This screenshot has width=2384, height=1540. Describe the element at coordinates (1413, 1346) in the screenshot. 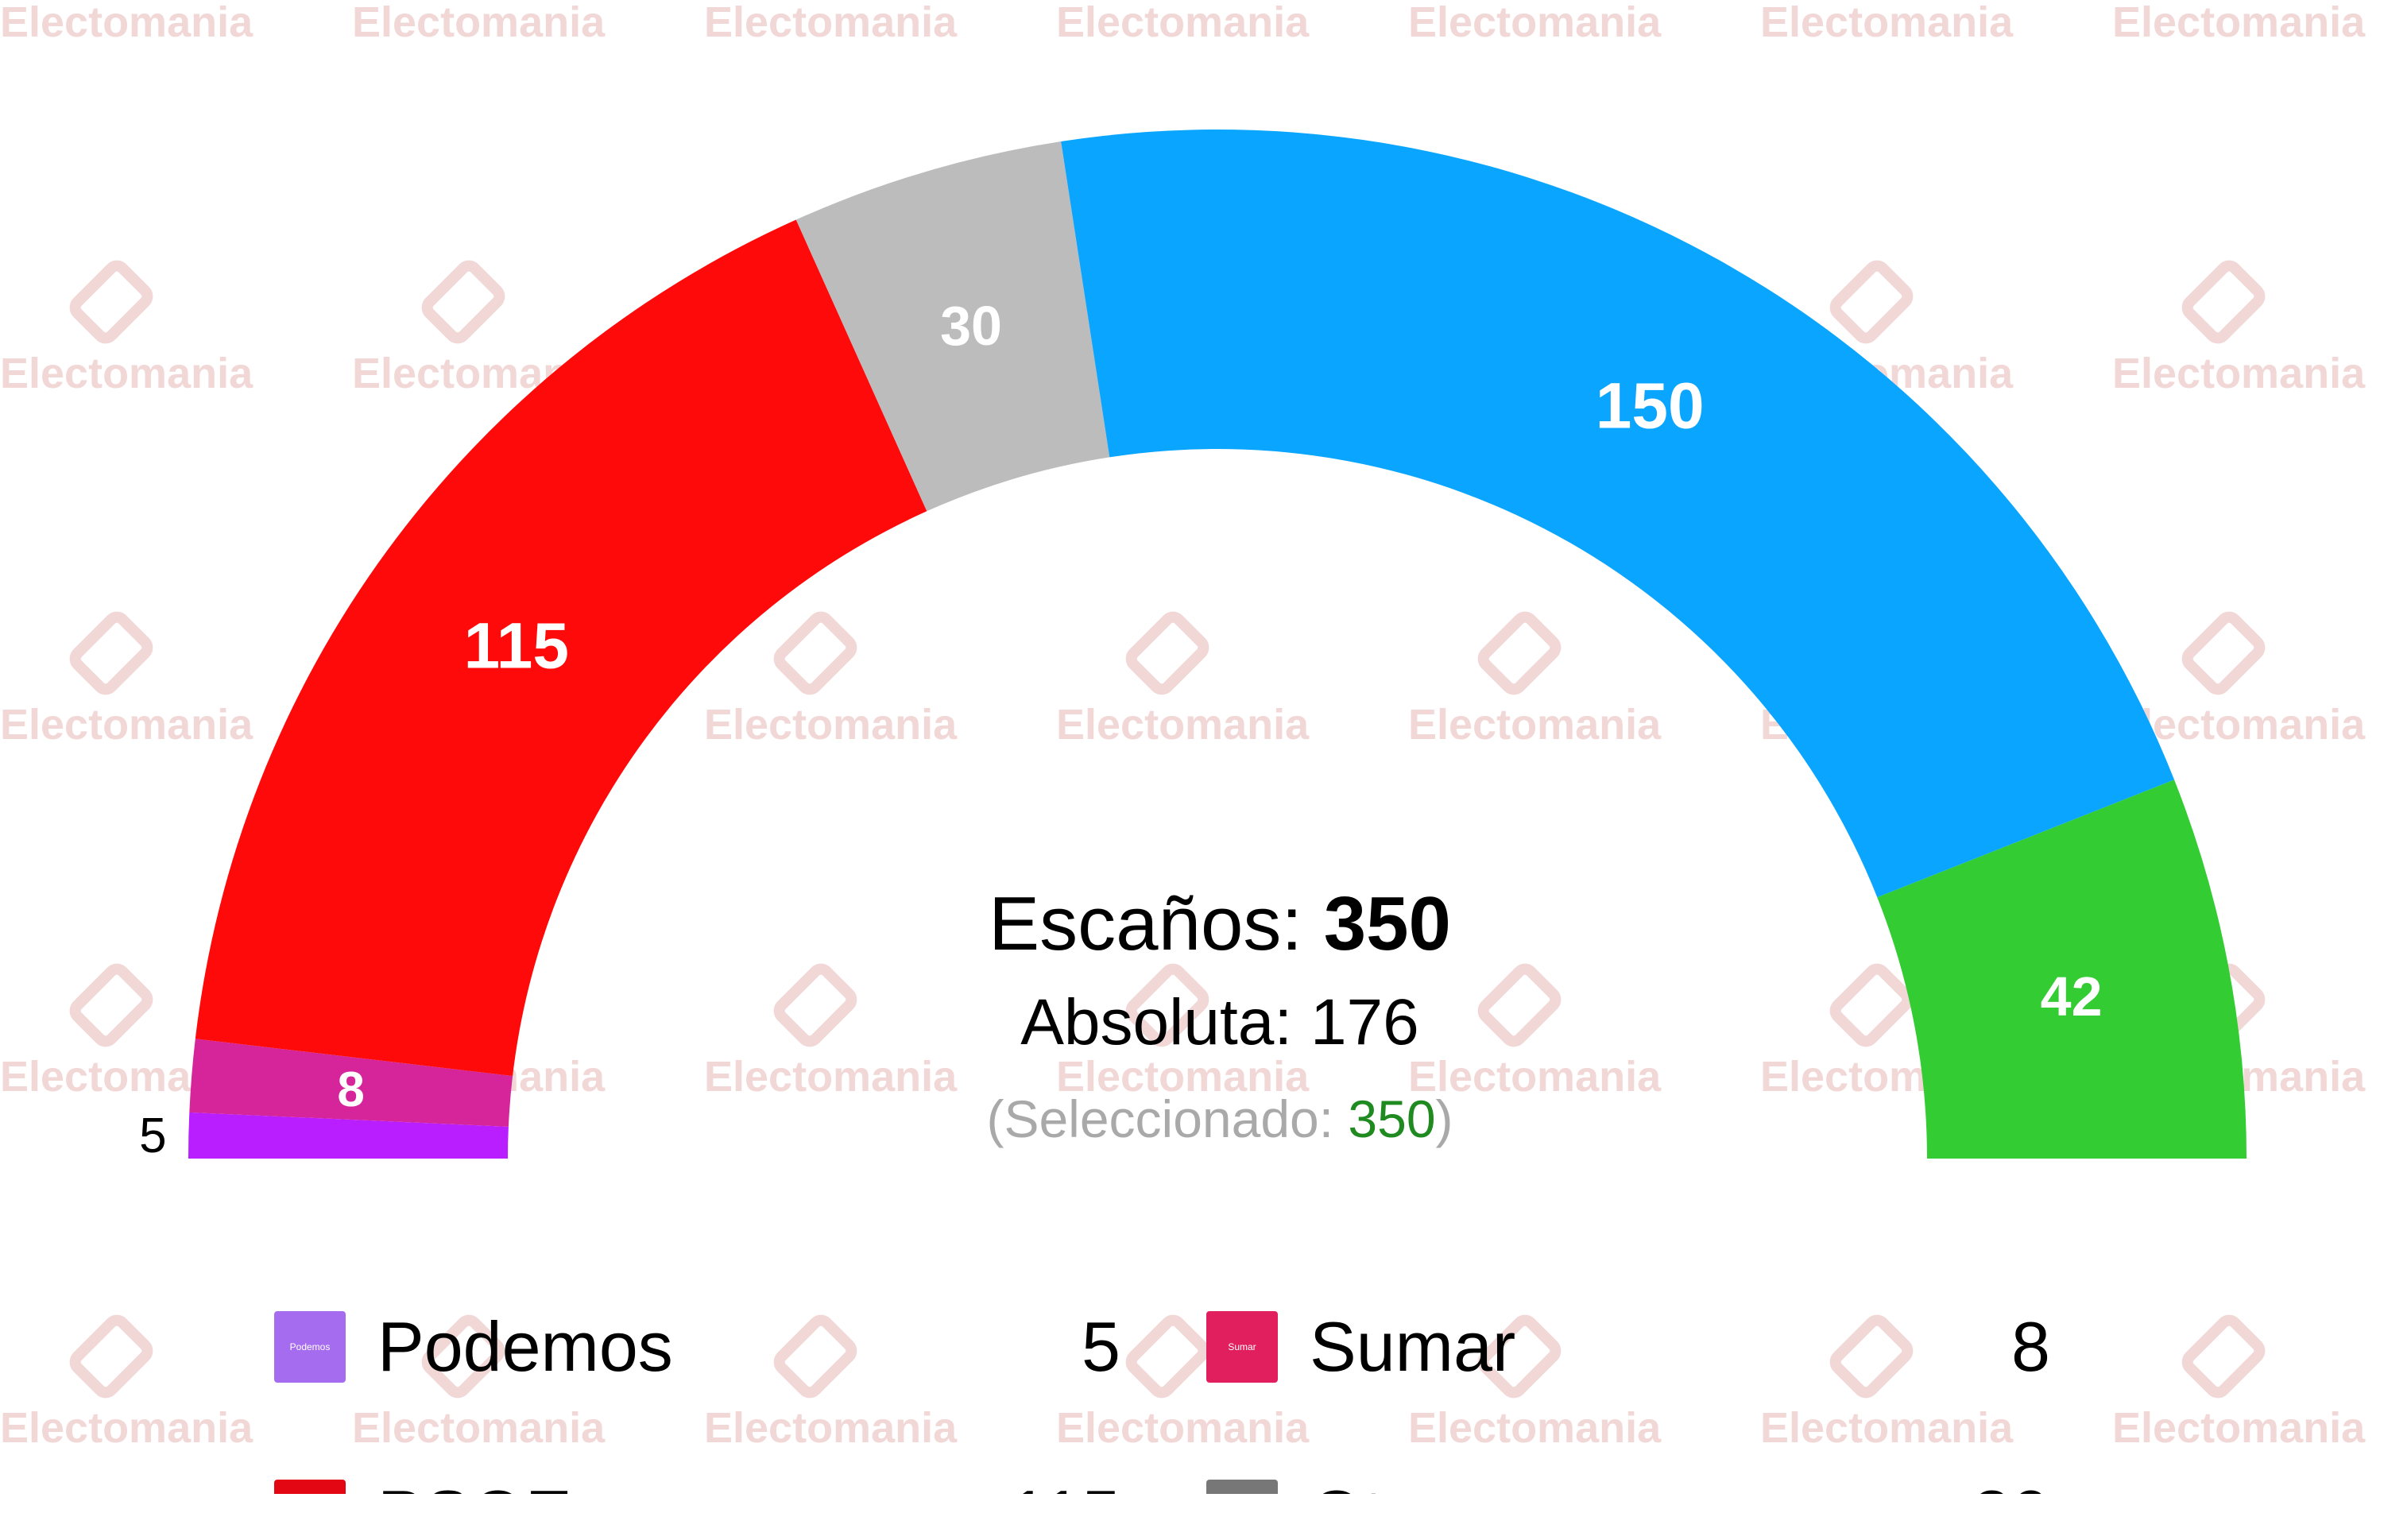

I see `legend-name: Sumar` at that location.